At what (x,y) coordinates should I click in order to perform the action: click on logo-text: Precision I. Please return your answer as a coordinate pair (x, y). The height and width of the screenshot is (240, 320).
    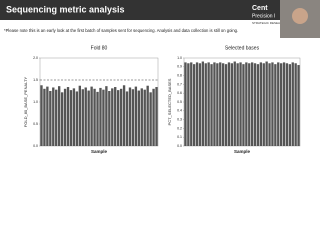
    Looking at the image, I should click on (263, 16).